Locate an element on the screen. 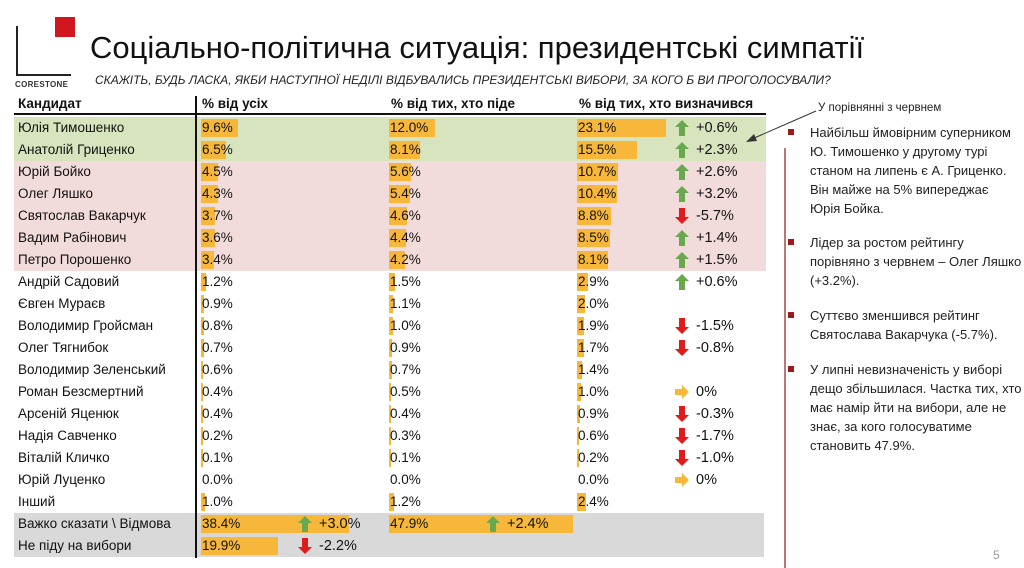 Image resolution: width=1024 pixels, height=568 pixels. value-decided: 8.5% is located at coordinates (593, 237).